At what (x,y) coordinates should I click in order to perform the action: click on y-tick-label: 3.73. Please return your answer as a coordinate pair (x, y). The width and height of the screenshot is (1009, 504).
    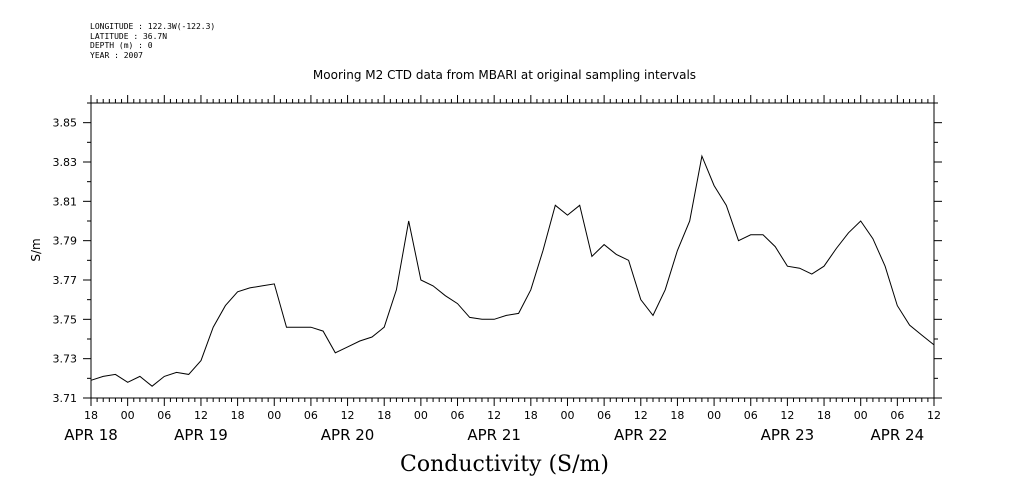
    Looking at the image, I should click on (65, 359).